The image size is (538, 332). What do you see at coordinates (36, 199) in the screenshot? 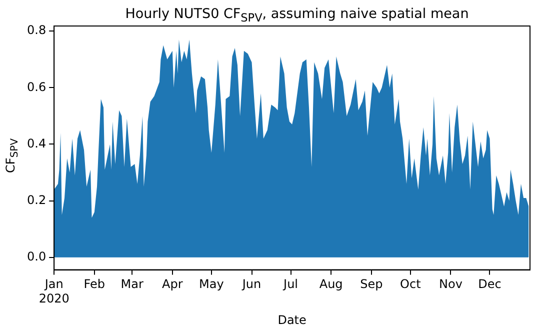
I see `y-tick-label: 0.2` at bounding box center [36, 199].